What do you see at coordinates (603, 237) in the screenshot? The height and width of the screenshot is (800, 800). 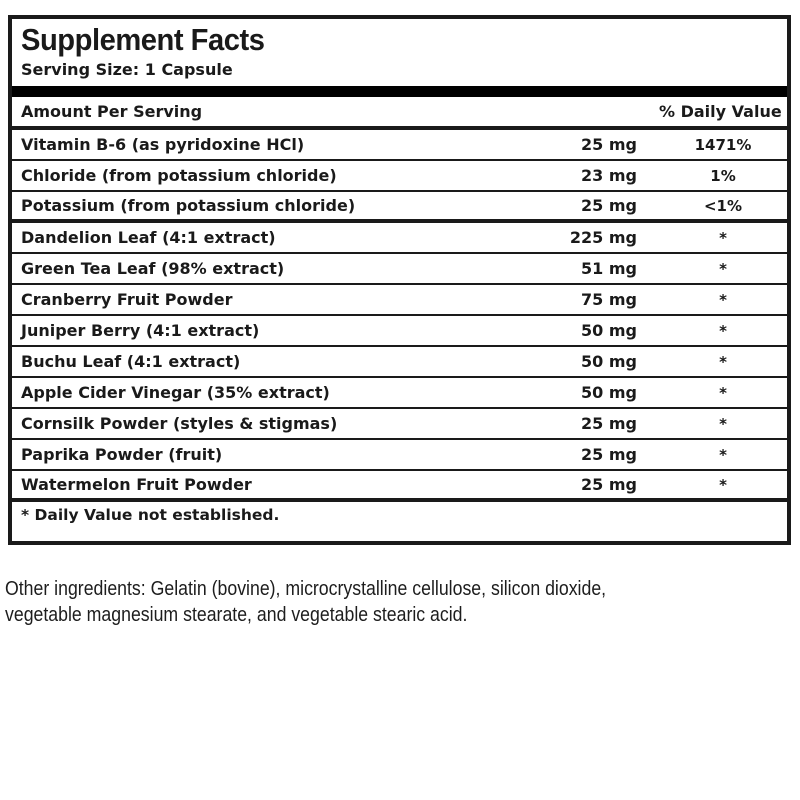 I see `ingredient-amount: 225 mg` at bounding box center [603, 237].